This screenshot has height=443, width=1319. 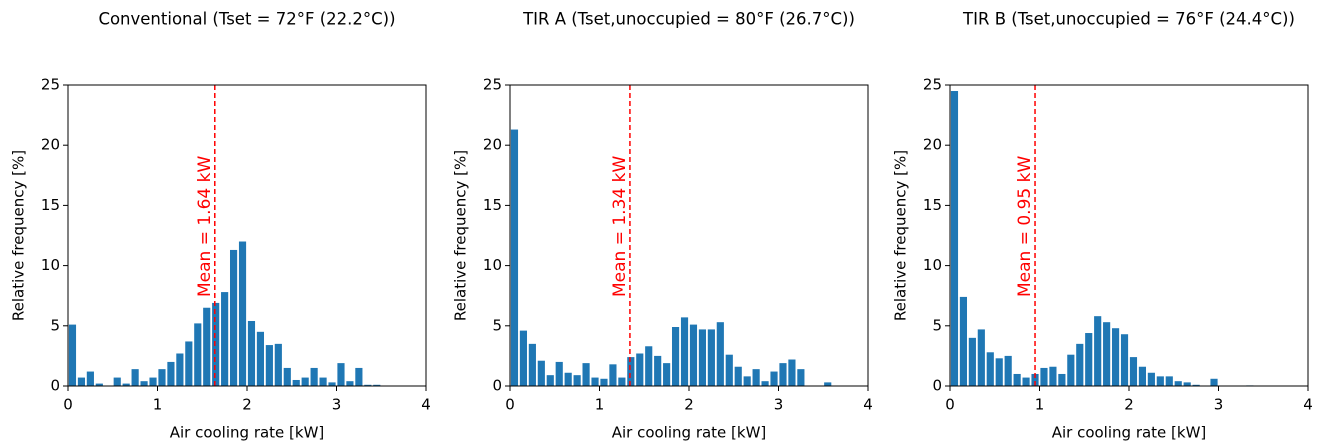 What do you see at coordinates (426, 405) in the screenshot?
I see `x-tick-label: 4` at bounding box center [426, 405].